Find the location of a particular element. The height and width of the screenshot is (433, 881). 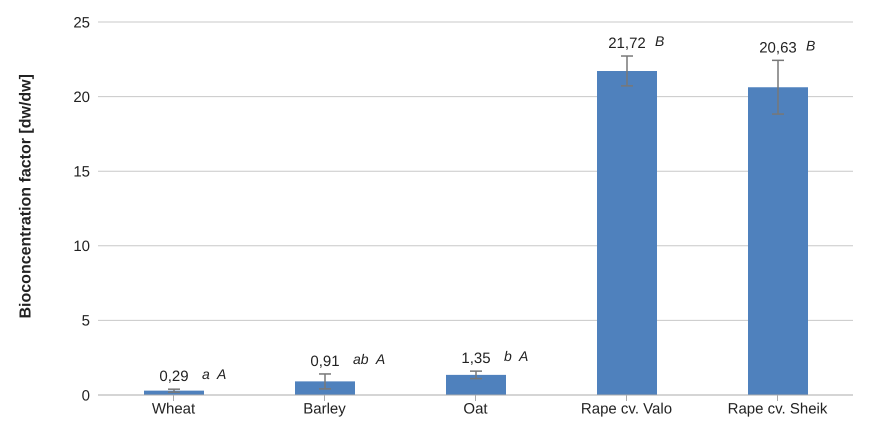

y-tick-label: 20 is located at coordinates (81, 97).